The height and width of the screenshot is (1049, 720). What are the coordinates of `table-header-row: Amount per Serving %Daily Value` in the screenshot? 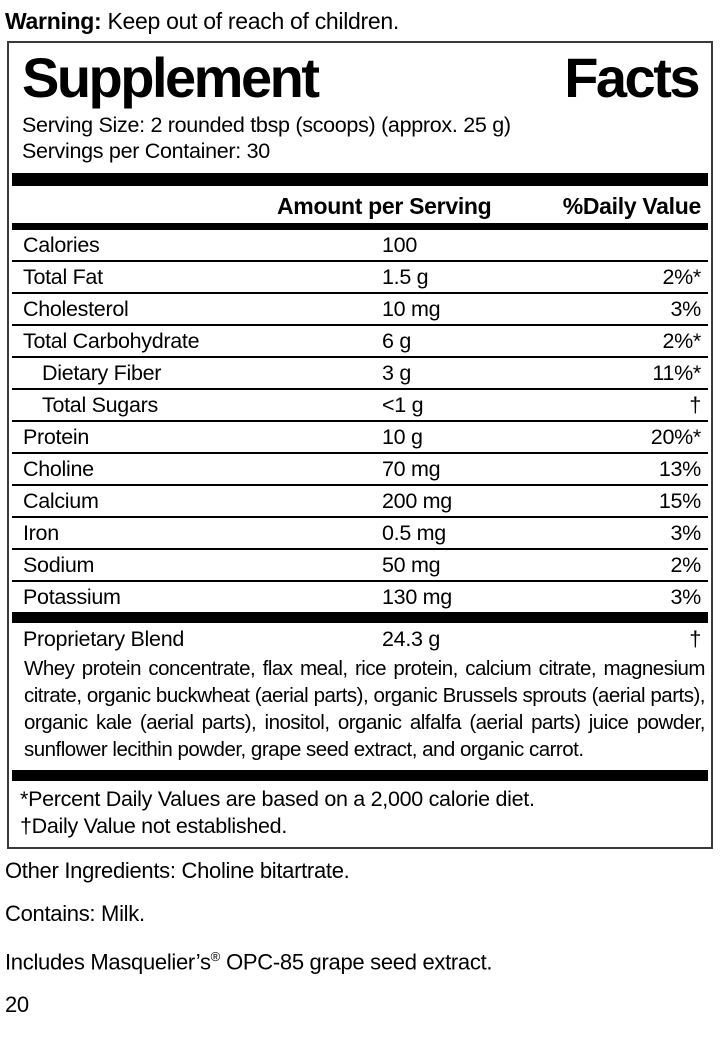 It's located at (360, 204).